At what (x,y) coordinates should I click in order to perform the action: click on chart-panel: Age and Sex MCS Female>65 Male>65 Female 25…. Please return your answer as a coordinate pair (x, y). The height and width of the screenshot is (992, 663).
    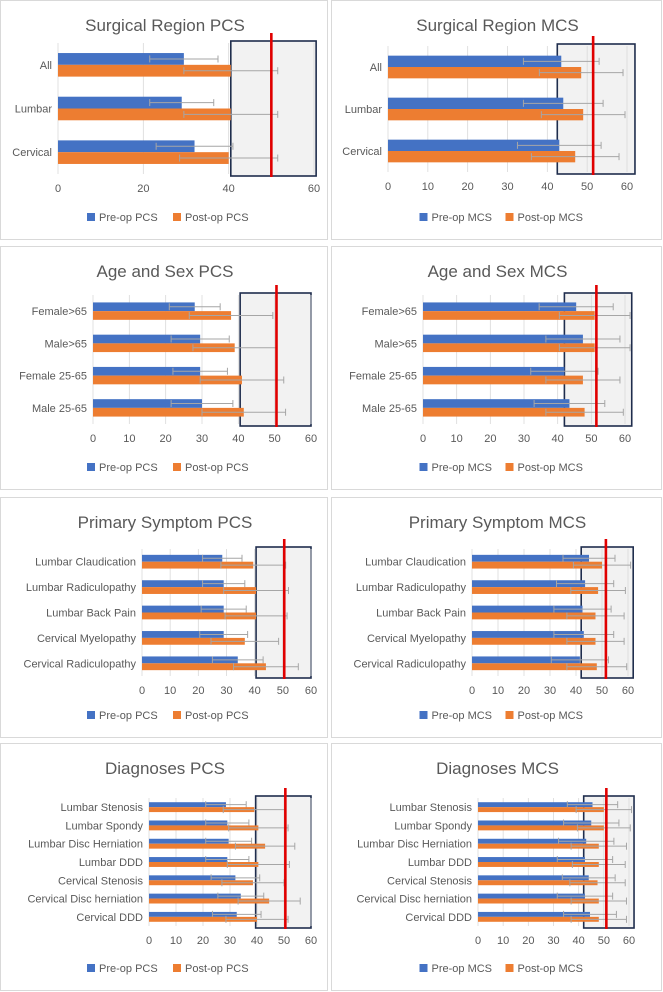
    Looking at the image, I should click on (496, 368).